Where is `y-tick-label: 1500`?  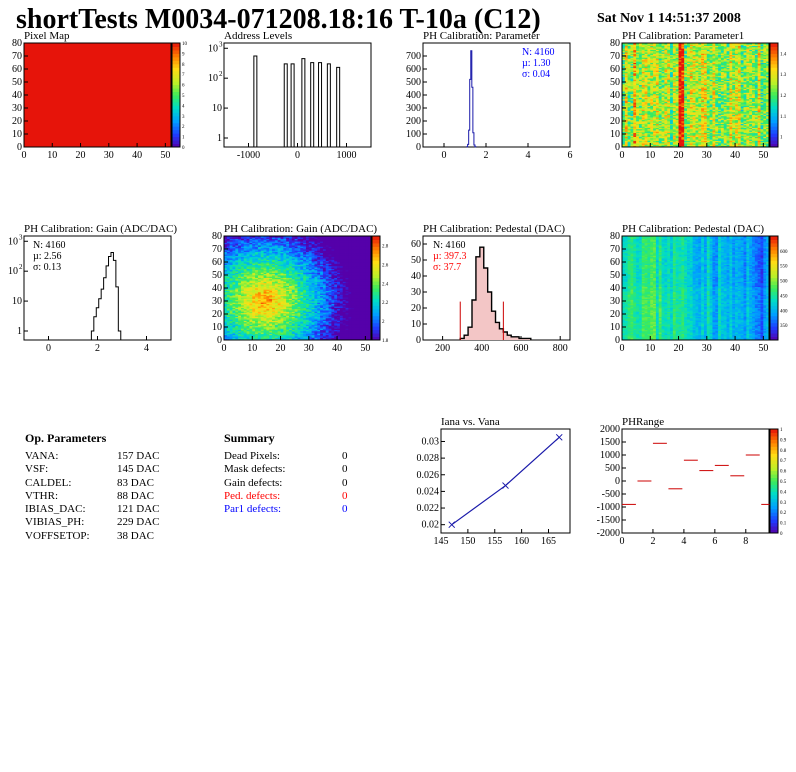 y-tick-label: 1500 is located at coordinates (610, 442).